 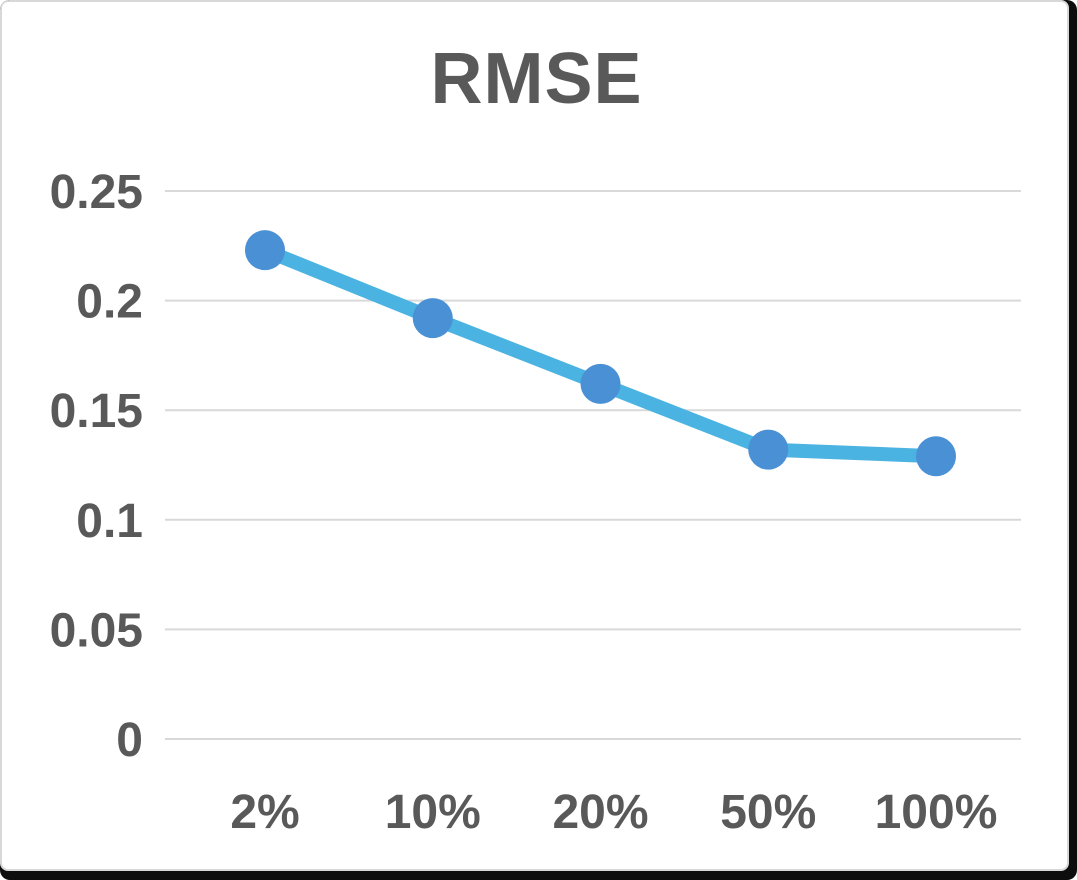 I want to click on x-axis-tick-label: 20%, so click(x=600, y=812).